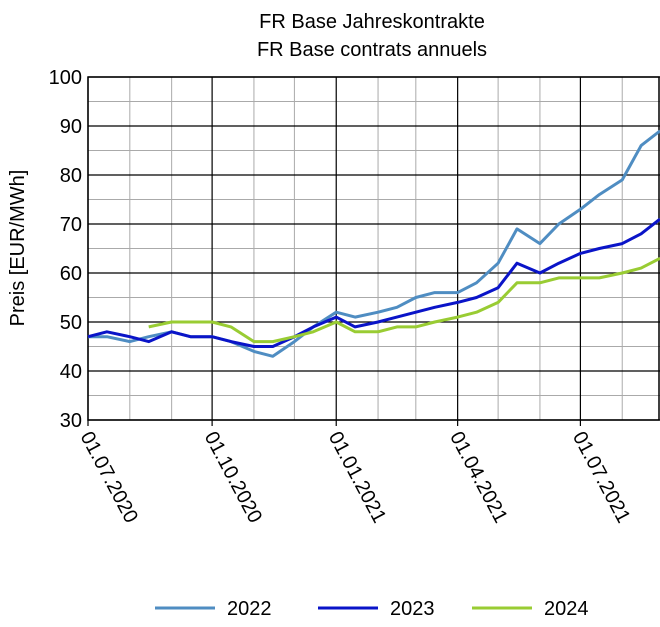  I want to click on chart-subtitle: FR Base contrats annuels, so click(372, 50).